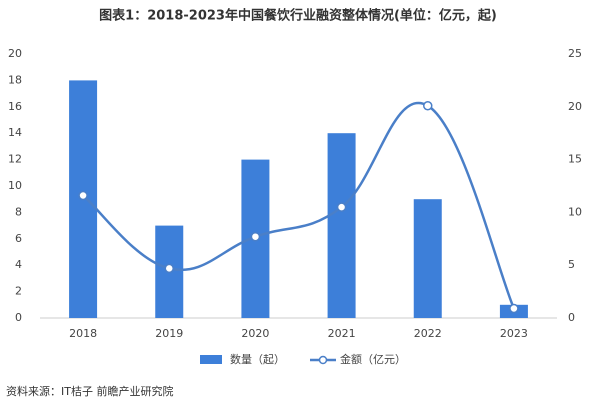  What do you see at coordinates (83, 333) in the screenshot?
I see `x-tick-label: 2018` at bounding box center [83, 333].